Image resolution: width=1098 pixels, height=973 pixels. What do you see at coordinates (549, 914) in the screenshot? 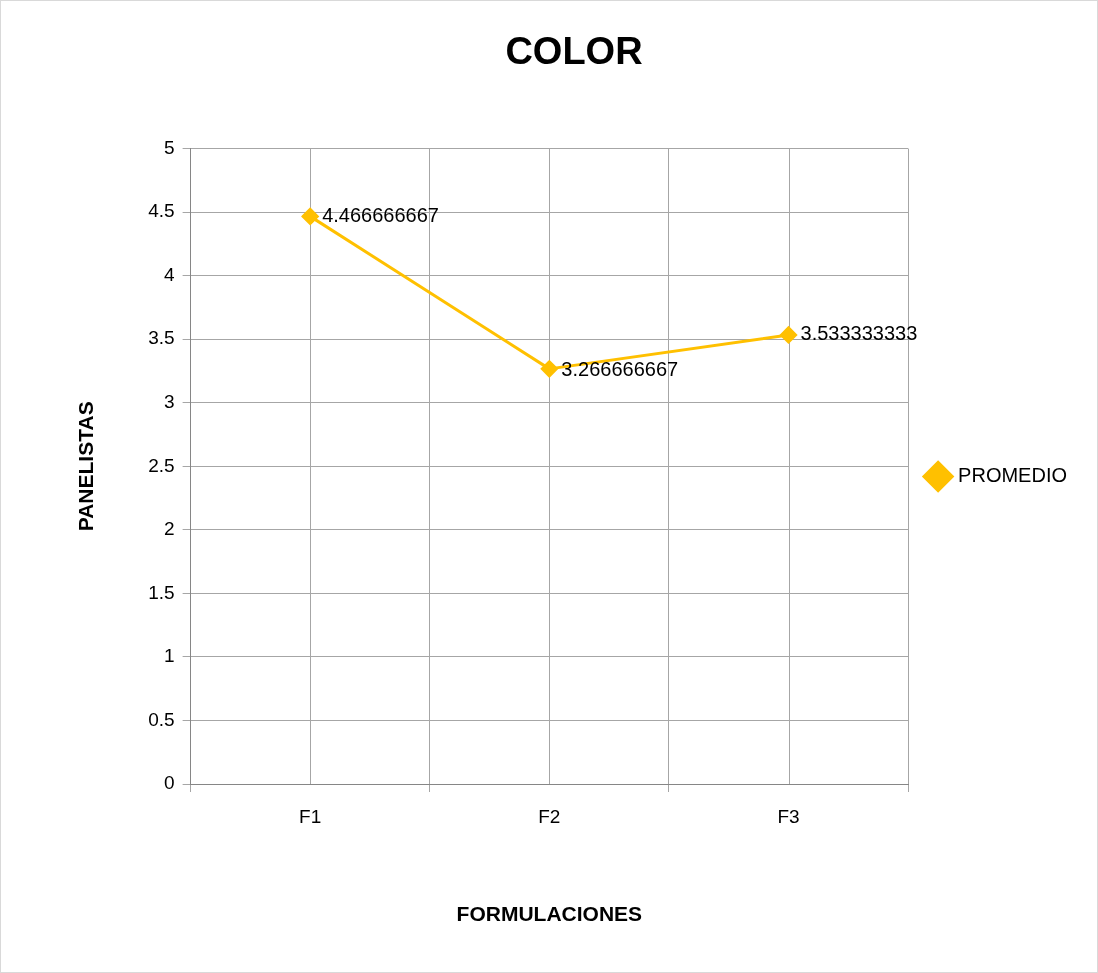
I see `x-axis-title: FORMULACIONES` at bounding box center [549, 914].